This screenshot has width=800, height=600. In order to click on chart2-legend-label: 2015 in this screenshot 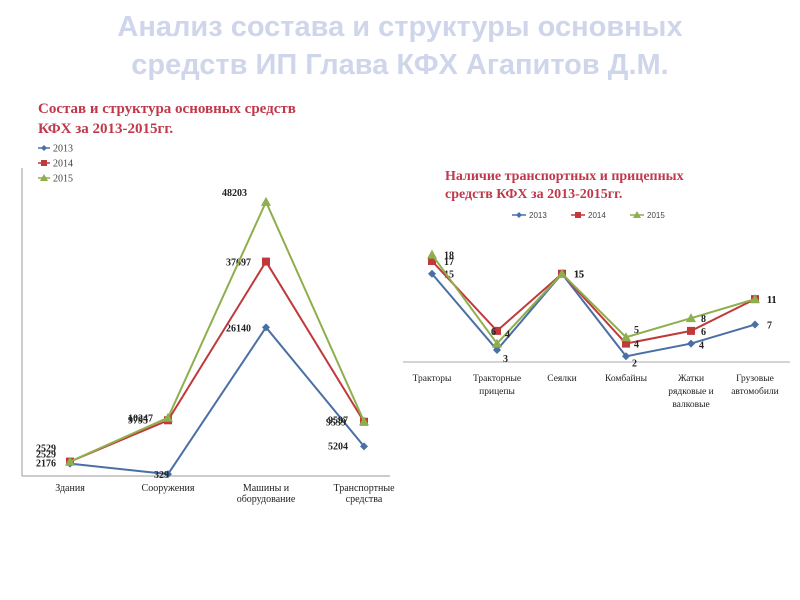, I will do `click(656, 215)`.